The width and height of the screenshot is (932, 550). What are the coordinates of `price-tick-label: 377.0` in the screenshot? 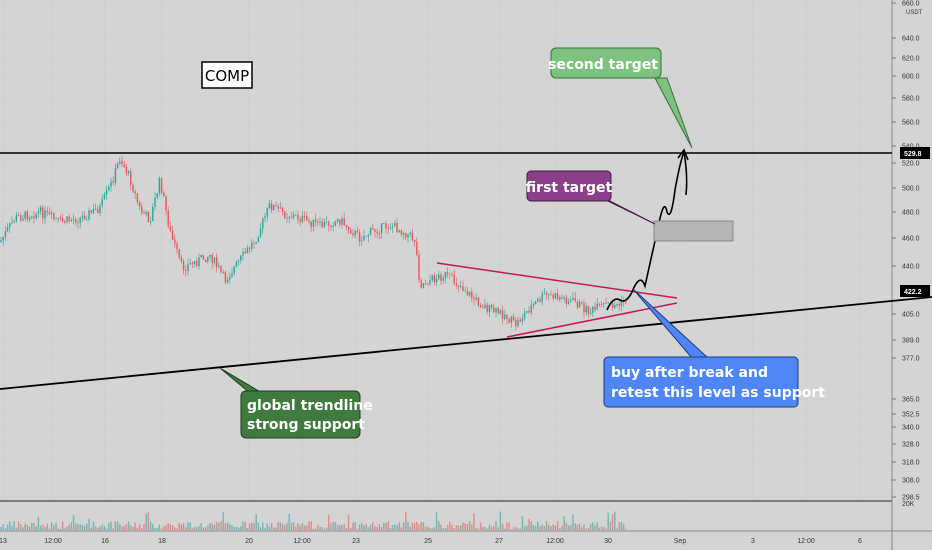 It's located at (911, 359).